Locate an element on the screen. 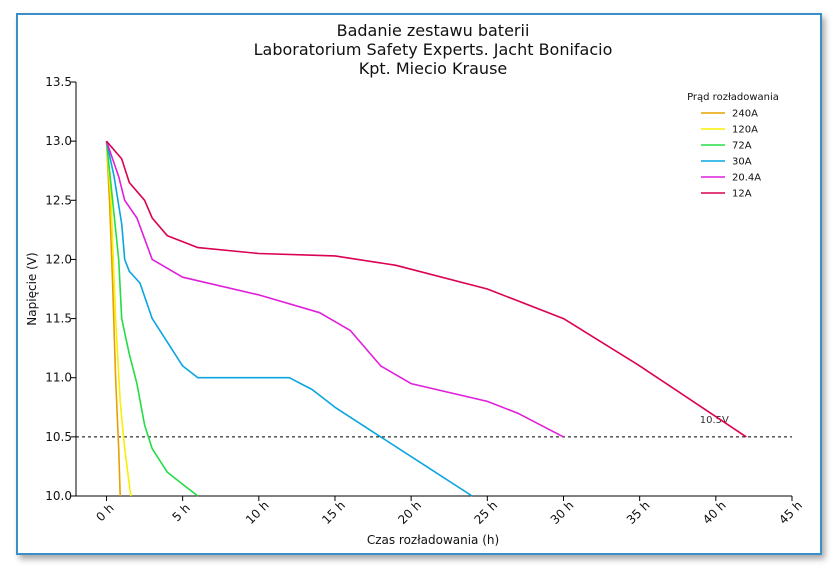 The height and width of the screenshot is (575, 837). y-tick-label: 10.5 is located at coordinates (58, 437).